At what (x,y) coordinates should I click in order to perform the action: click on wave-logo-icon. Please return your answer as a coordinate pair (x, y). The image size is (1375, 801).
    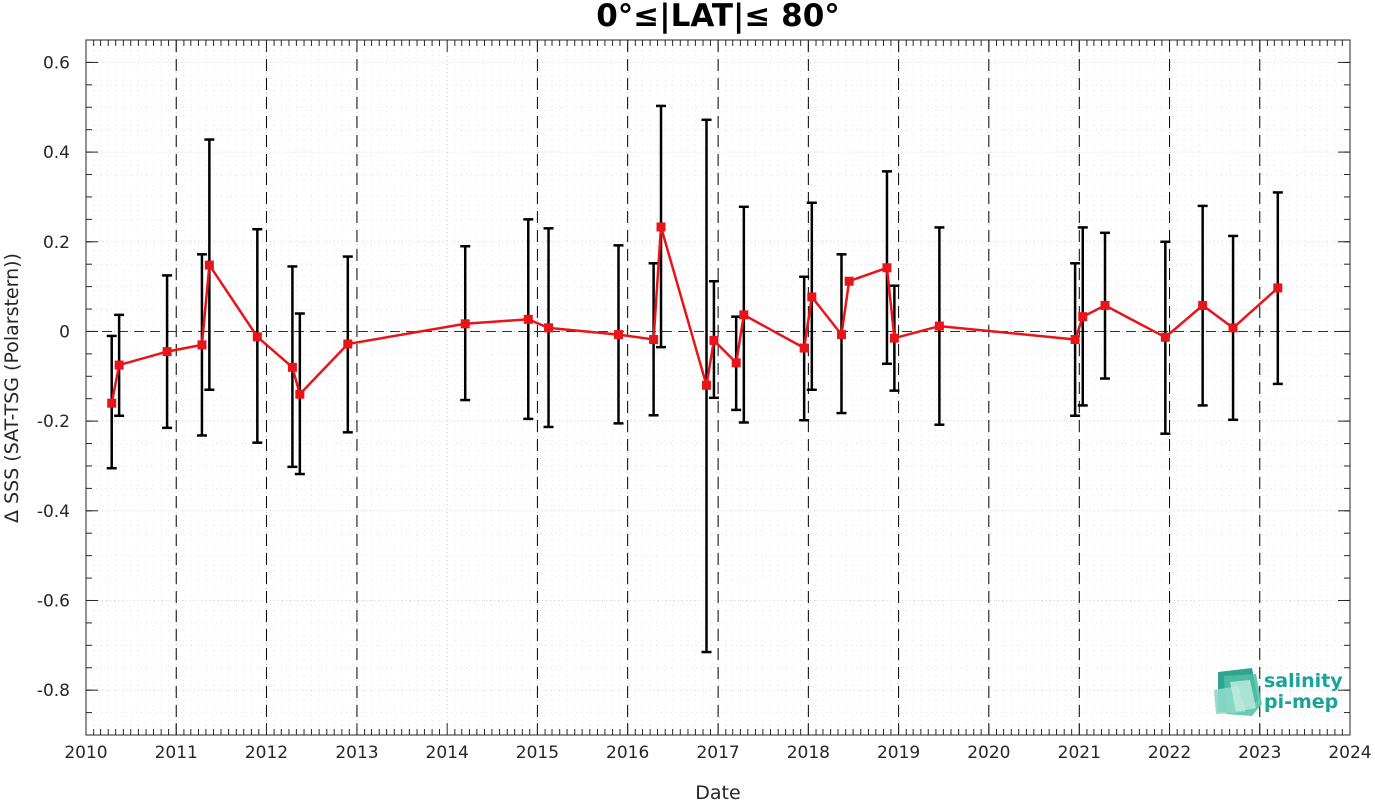
    Looking at the image, I should click on (1238, 692).